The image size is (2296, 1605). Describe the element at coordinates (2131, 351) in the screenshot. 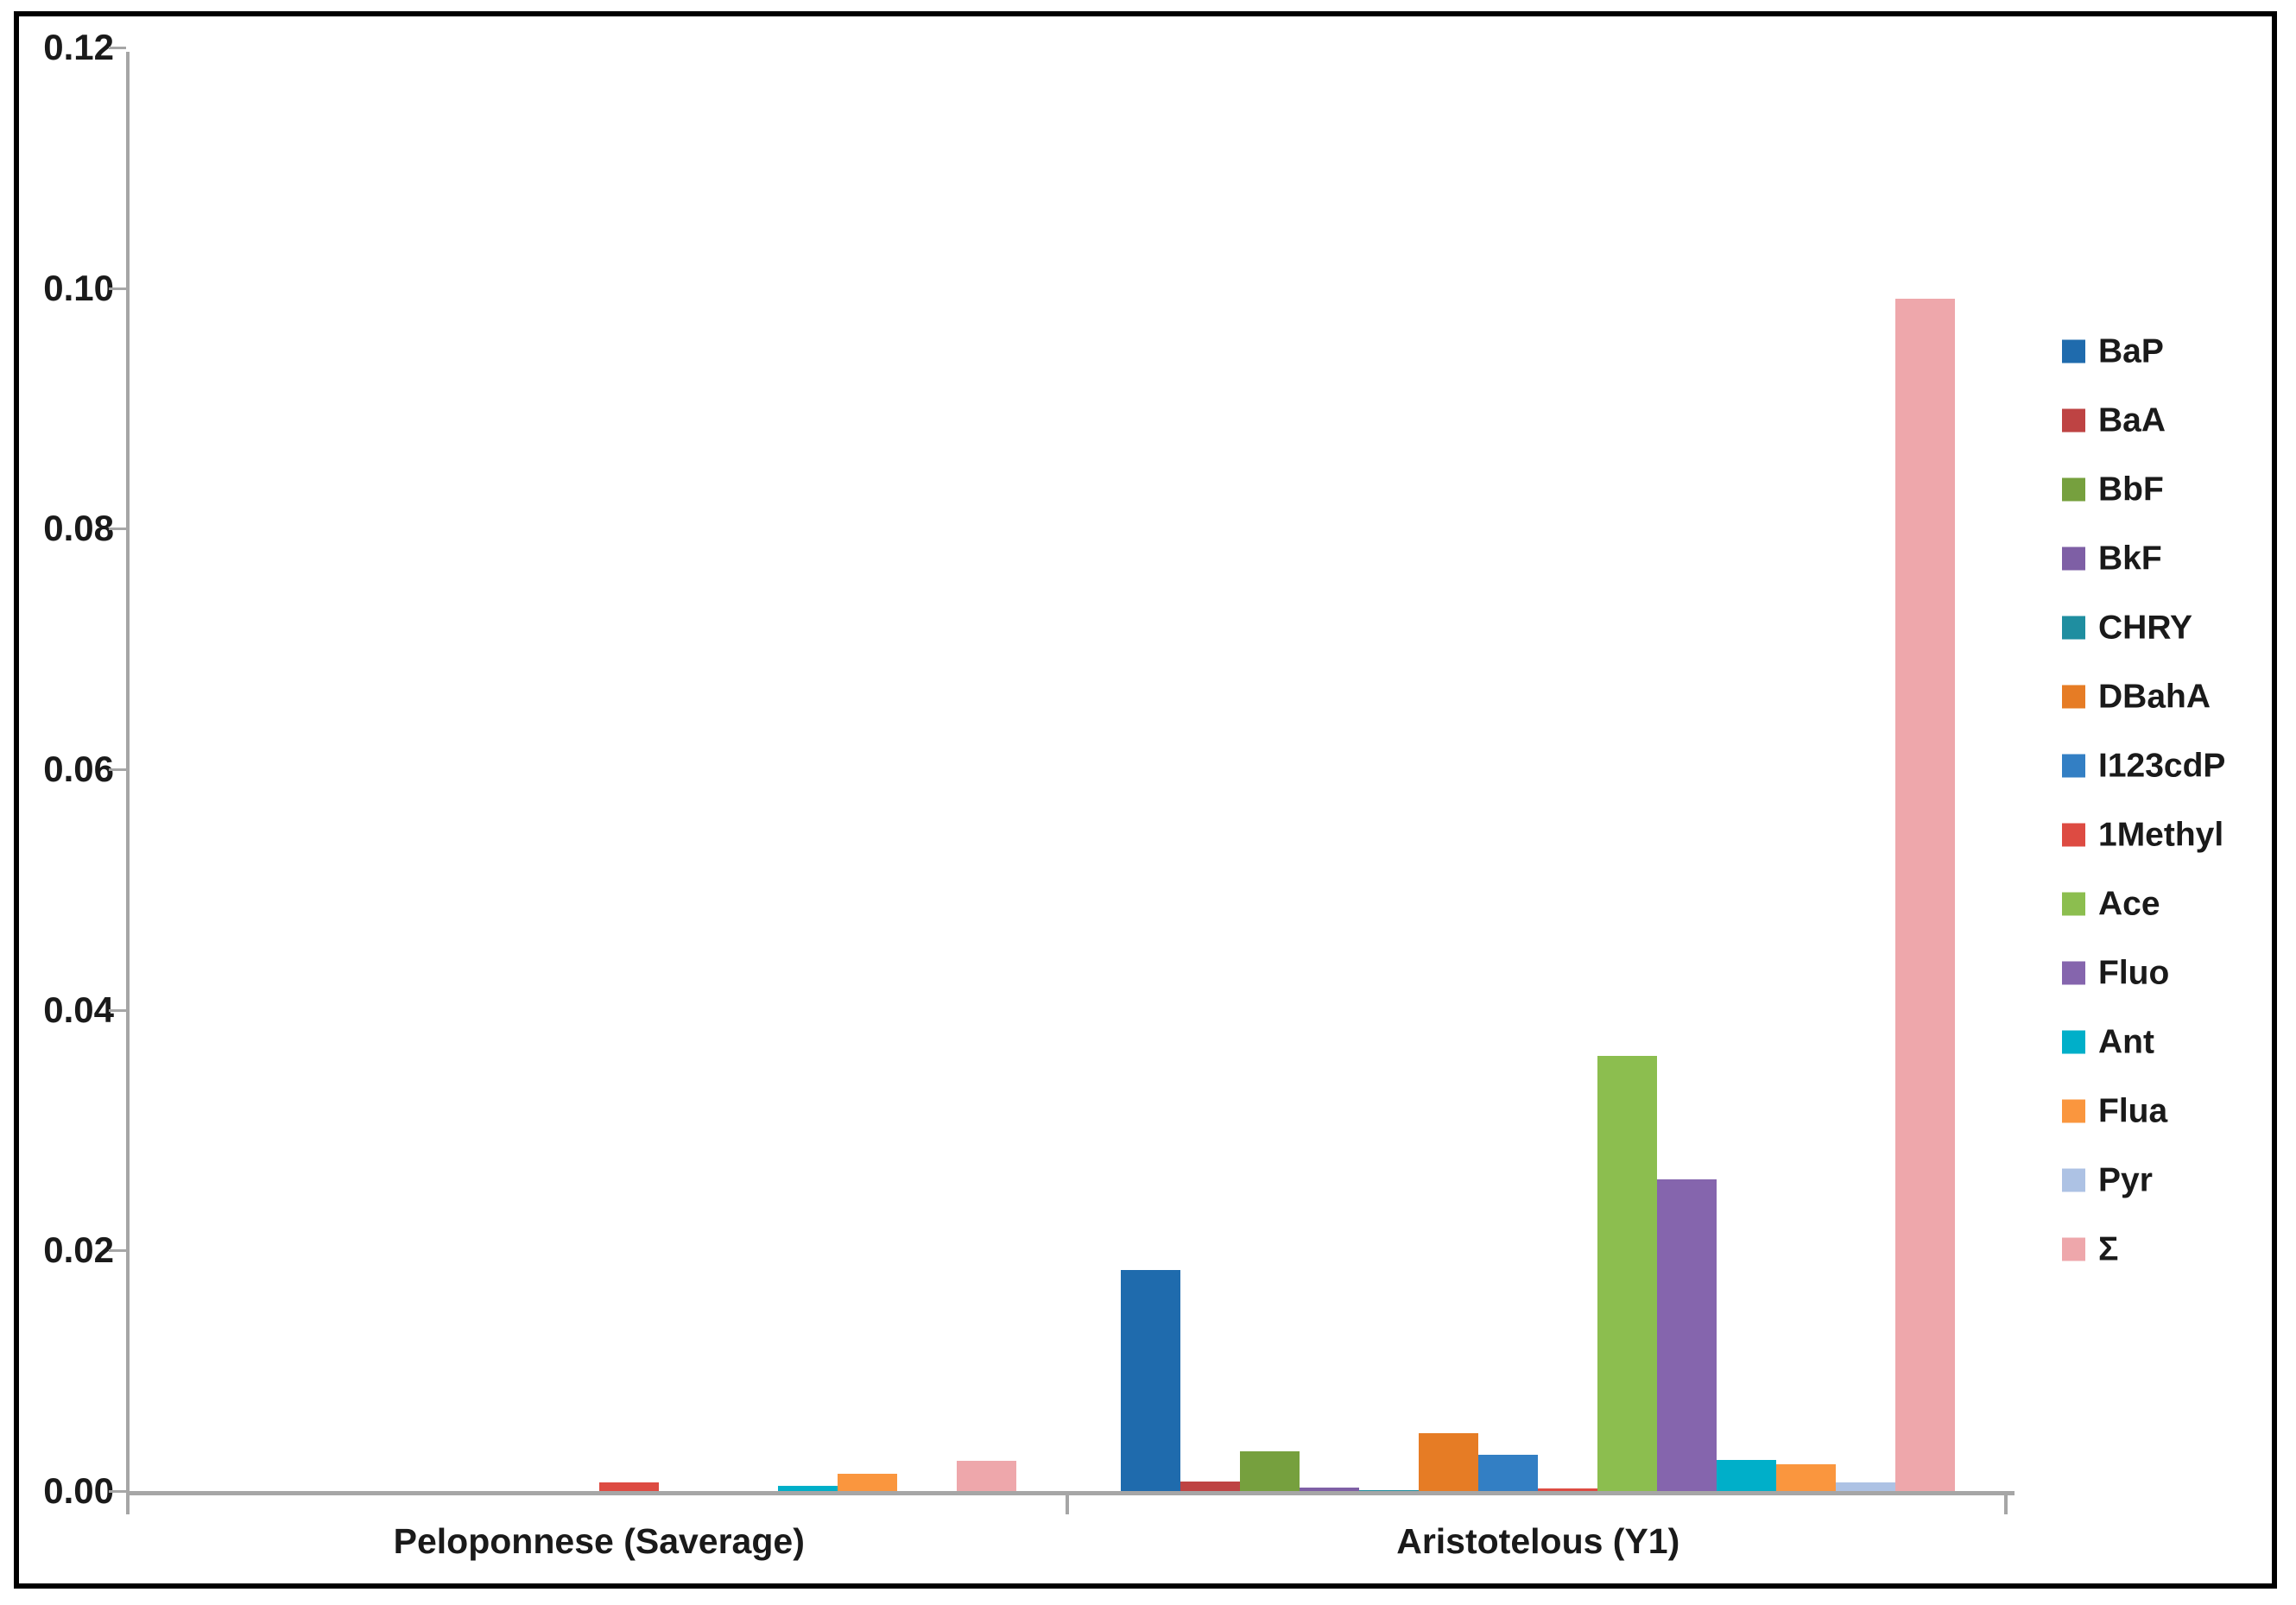

I see `legend-label: BaP` at that location.